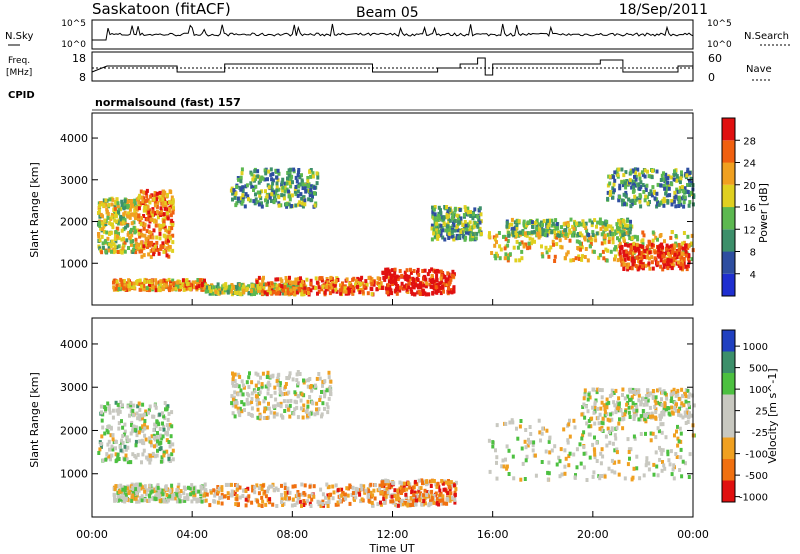 This screenshot has width=800, height=554. Describe the element at coordinates (759, 69) in the screenshot. I see `nave-label: Nave` at that location.